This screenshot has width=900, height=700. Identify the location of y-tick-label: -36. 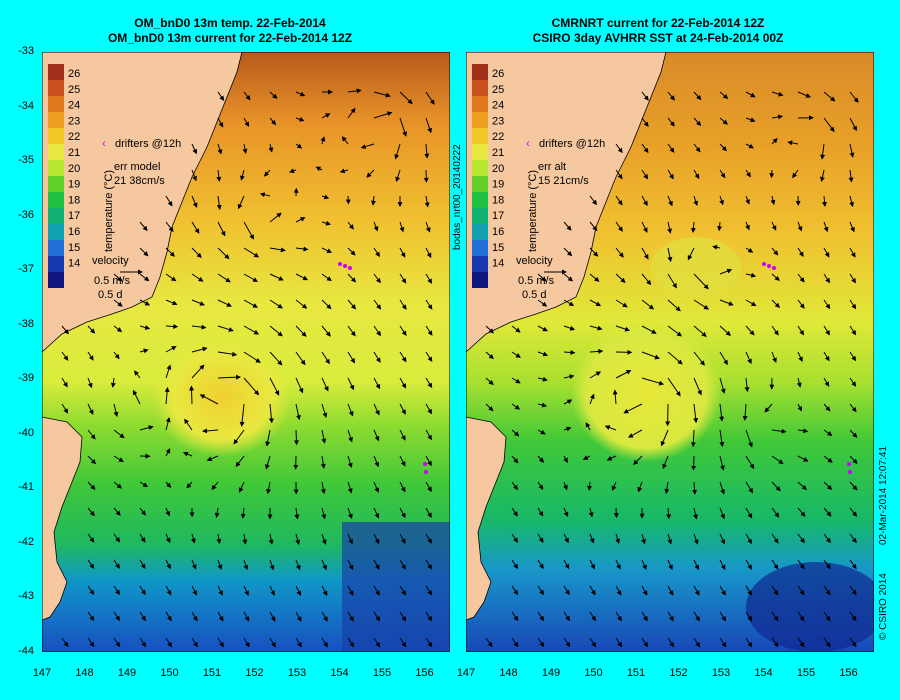
(26, 214).